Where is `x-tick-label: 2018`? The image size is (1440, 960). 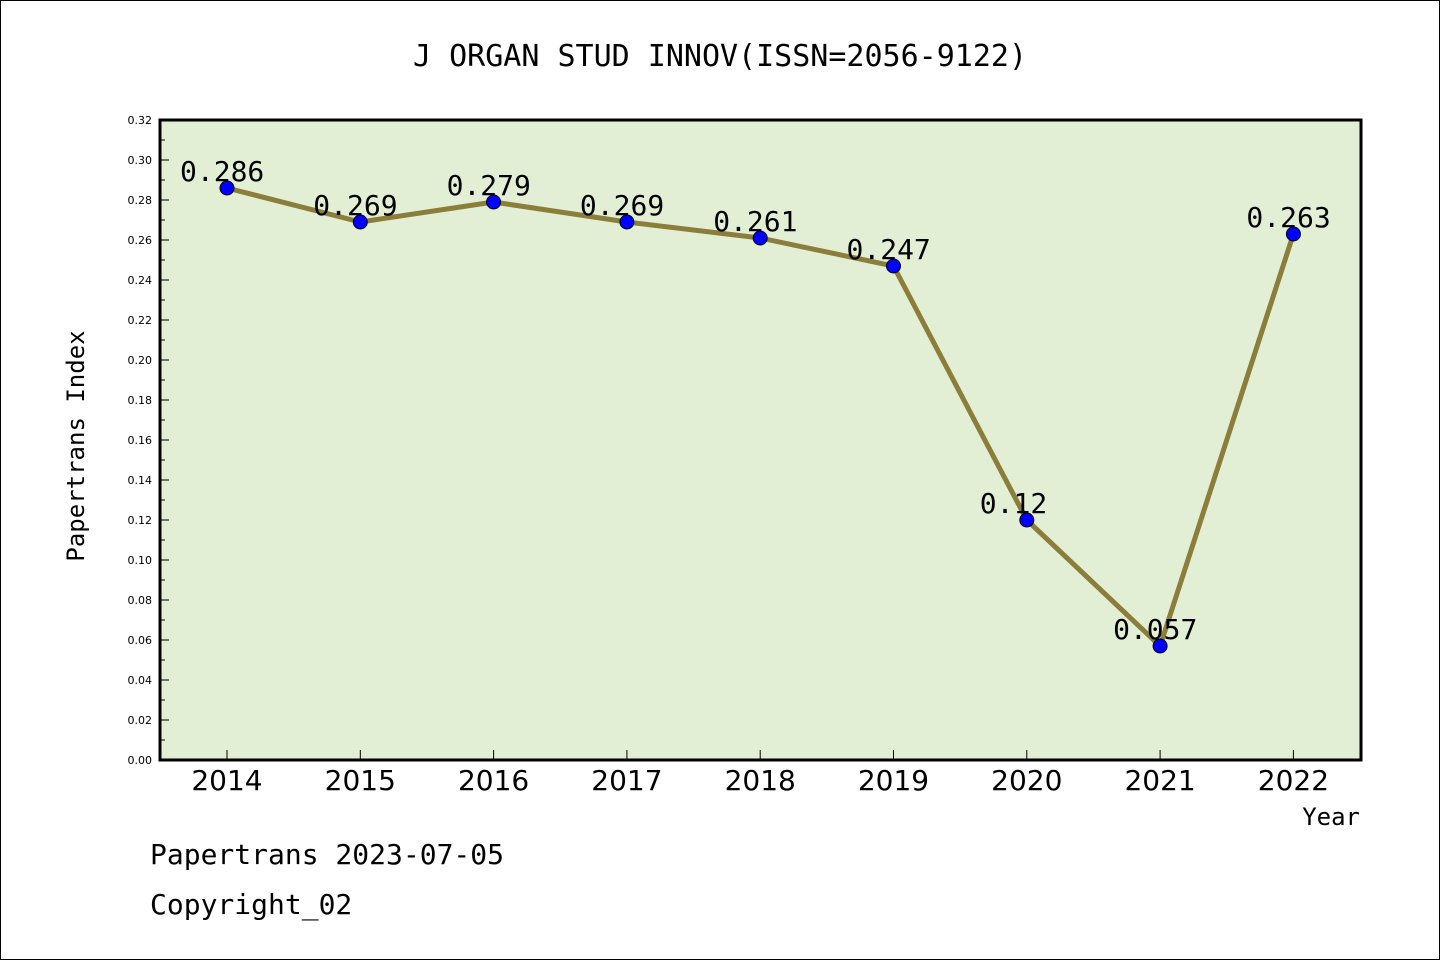
x-tick-label: 2018 is located at coordinates (760, 780).